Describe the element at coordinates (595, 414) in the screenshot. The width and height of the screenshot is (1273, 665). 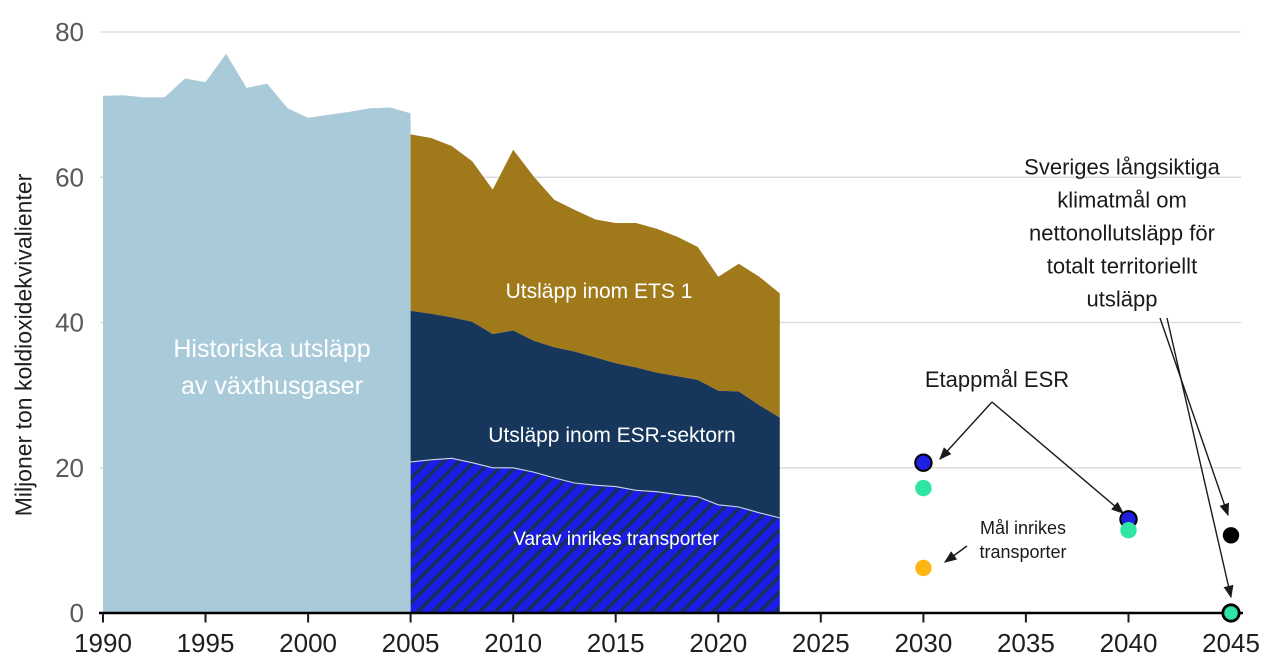
I see `area-esr` at that location.